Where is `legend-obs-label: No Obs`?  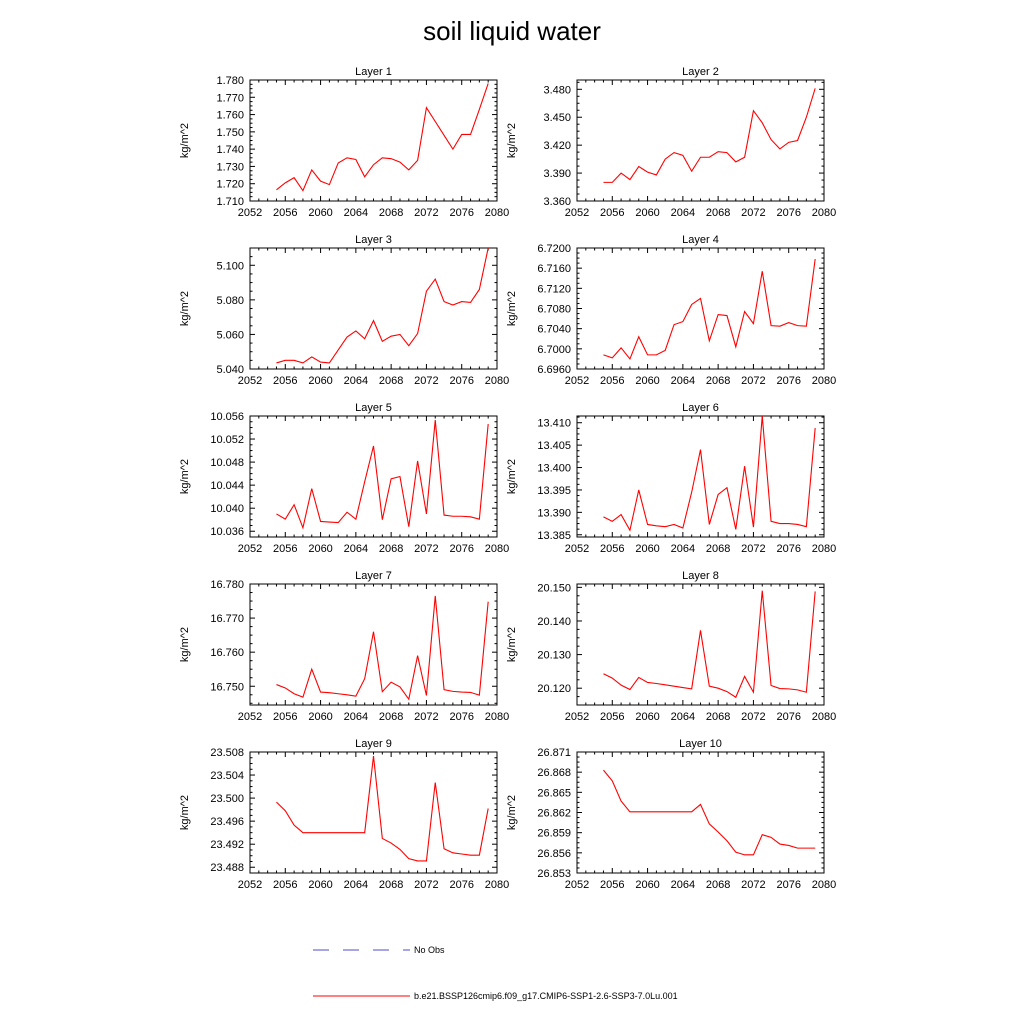 legend-obs-label: No Obs is located at coordinates (429, 950).